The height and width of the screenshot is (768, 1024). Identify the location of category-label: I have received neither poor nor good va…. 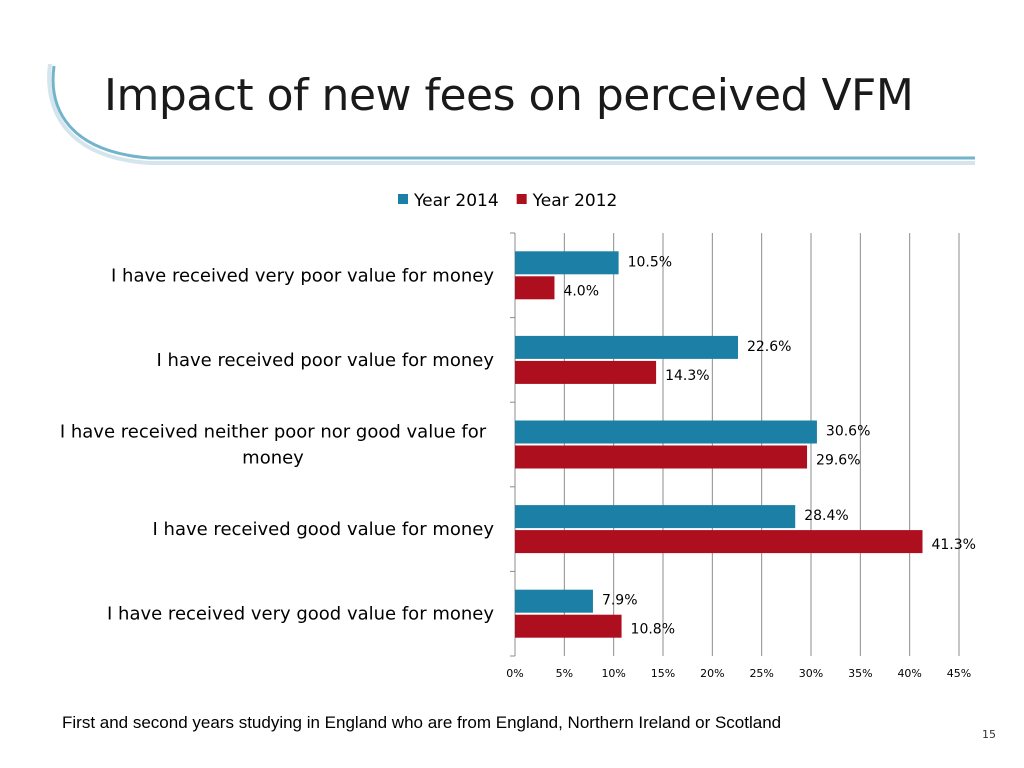
(273, 432).